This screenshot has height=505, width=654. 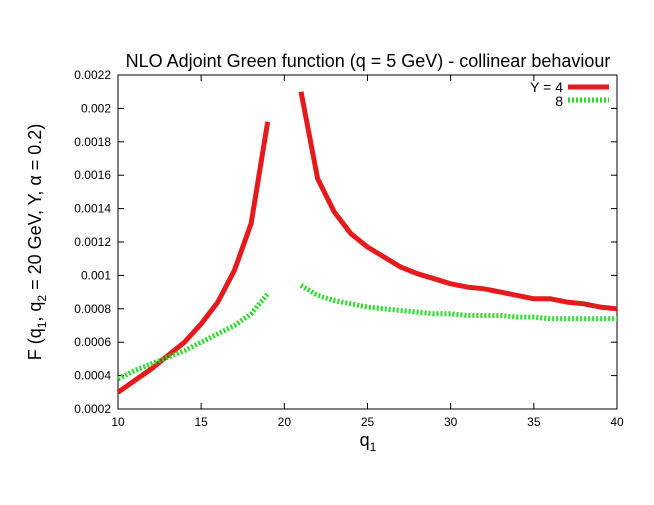 What do you see at coordinates (92, 242) in the screenshot?
I see `y-tick-label: 0.0012` at bounding box center [92, 242].